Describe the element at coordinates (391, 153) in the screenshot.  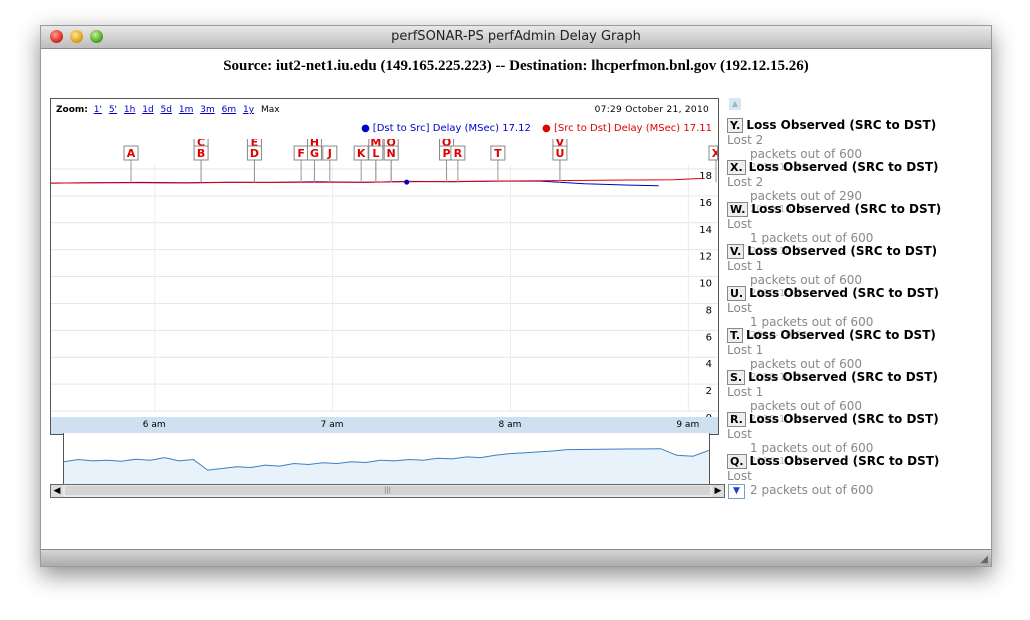
I see `flag-letter: N` at that location.